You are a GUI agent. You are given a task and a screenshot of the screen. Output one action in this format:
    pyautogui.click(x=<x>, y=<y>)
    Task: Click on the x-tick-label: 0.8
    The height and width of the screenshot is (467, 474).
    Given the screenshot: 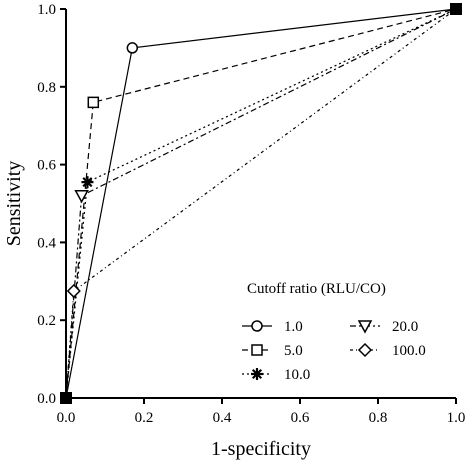 What is the action you would take?
    pyautogui.click(x=378, y=418)
    